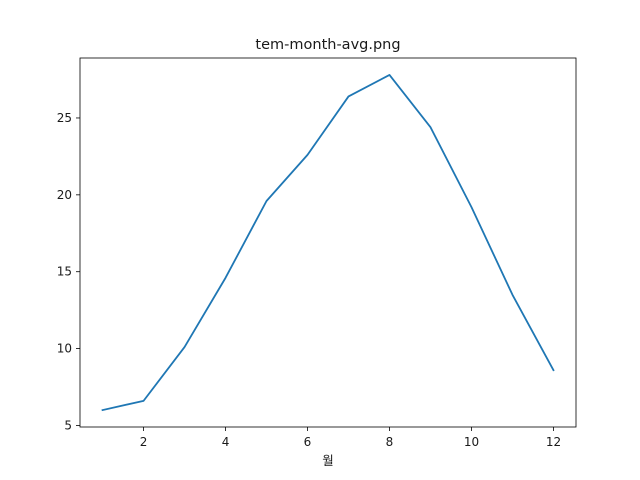 This screenshot has width=640, height=480. I want to click on x-axis: 2 4 6 8 10 12, so click(350, 438).